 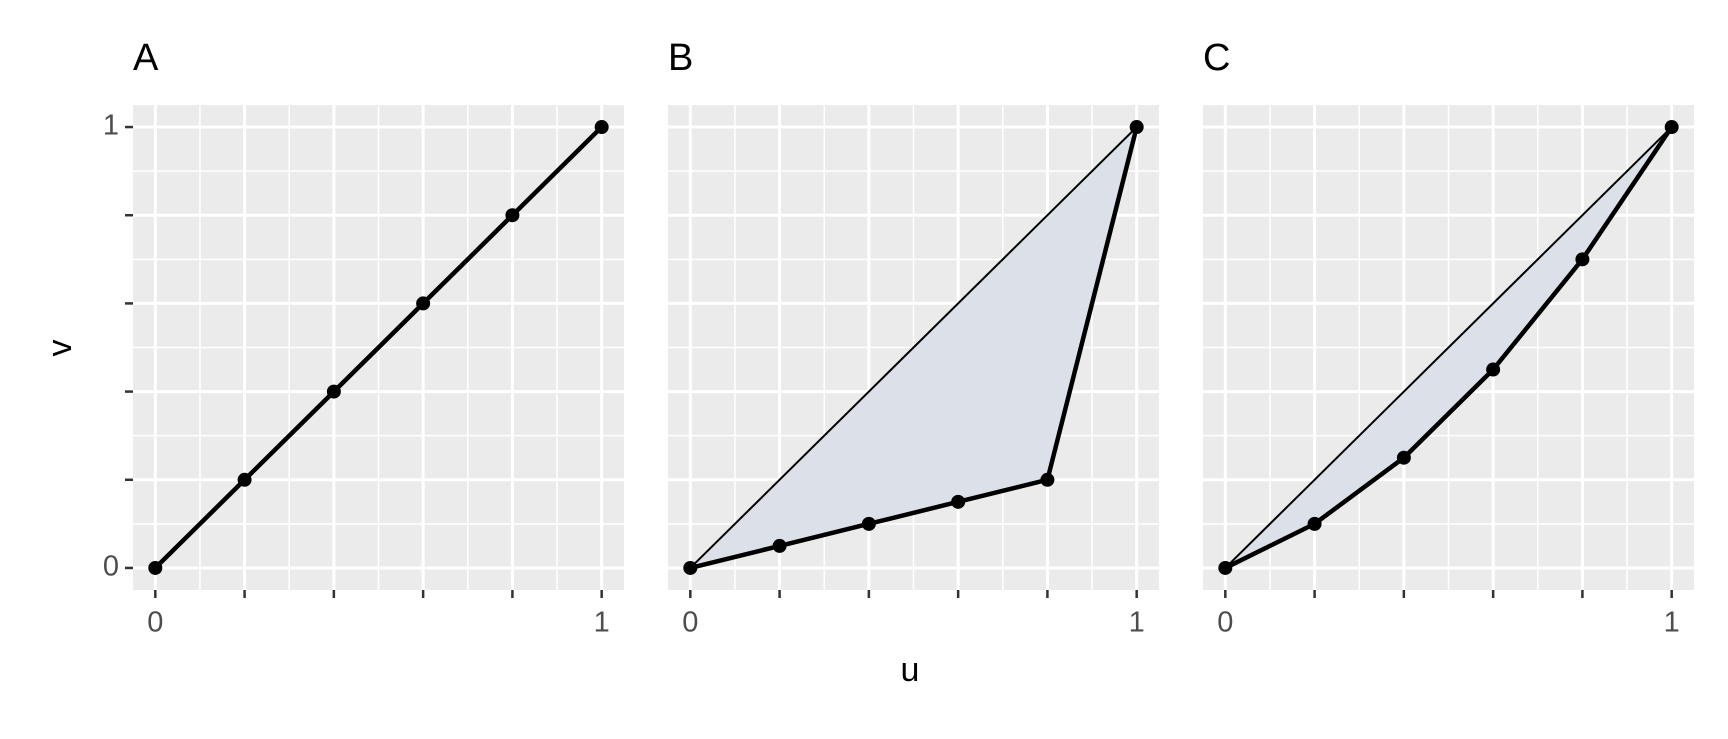 What do you see at coordinates (111, 126) in the screenshot?
I see `y-tick-label: 1` at bounding box center [111, 126].